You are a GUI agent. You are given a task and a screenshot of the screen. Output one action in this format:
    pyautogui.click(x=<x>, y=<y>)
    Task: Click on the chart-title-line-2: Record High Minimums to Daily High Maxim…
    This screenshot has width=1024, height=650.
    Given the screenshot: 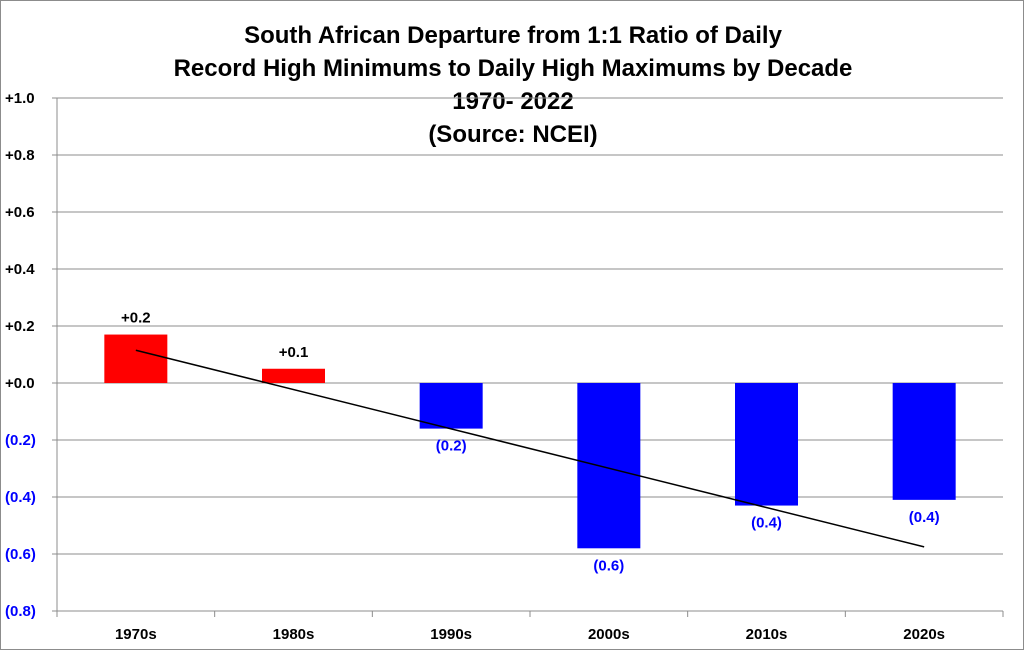 What is the action you would take?
    pyautogui.click(x=513, y=68)
    